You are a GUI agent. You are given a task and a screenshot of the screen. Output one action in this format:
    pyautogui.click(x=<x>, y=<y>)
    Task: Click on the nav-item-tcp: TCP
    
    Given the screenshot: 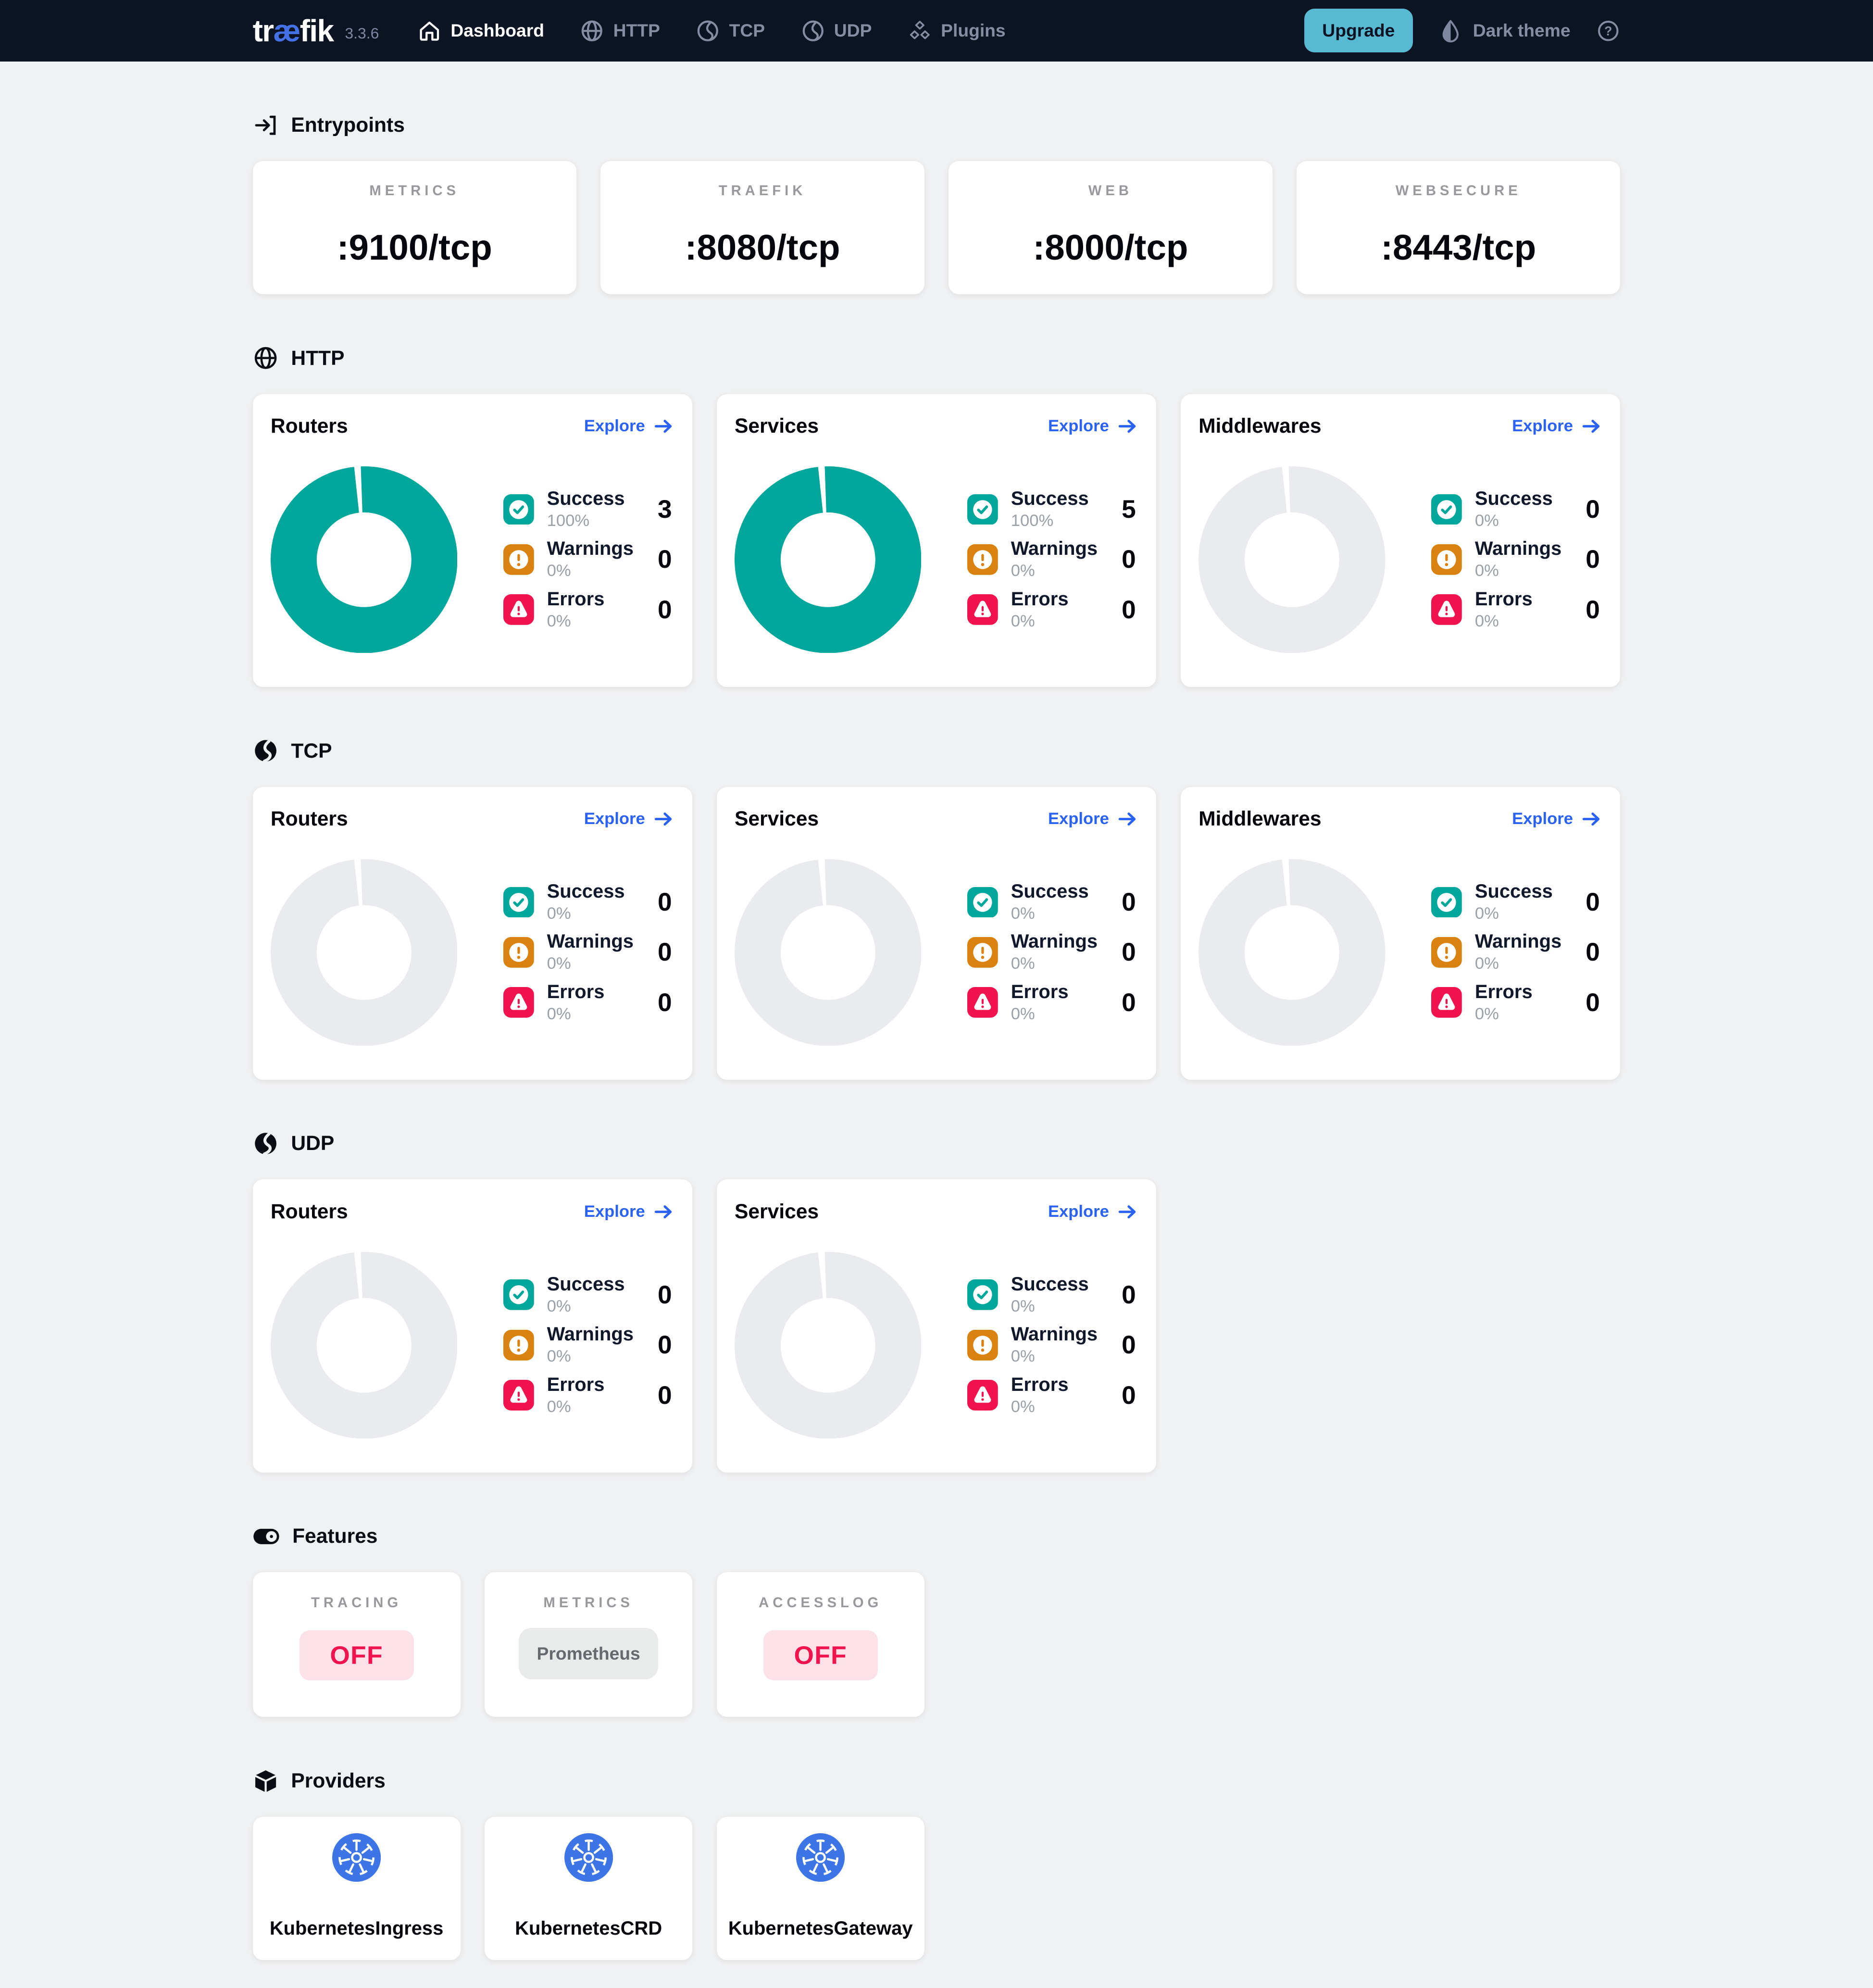 What is the action you would take?
    pyautogui.click(x=731, y=31)
    